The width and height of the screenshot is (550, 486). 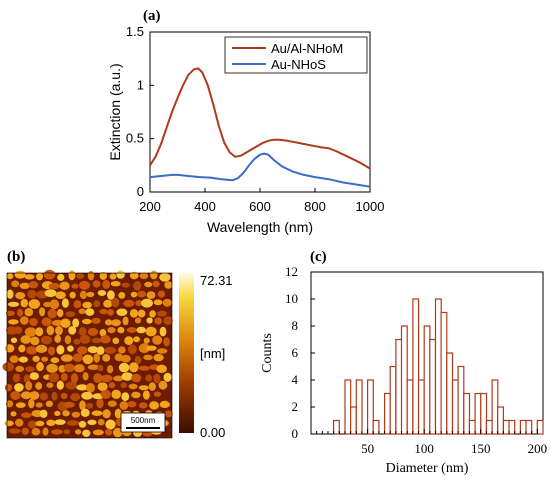 I want to click on y-tick-label-c: 0, so click(x=295, y=433).